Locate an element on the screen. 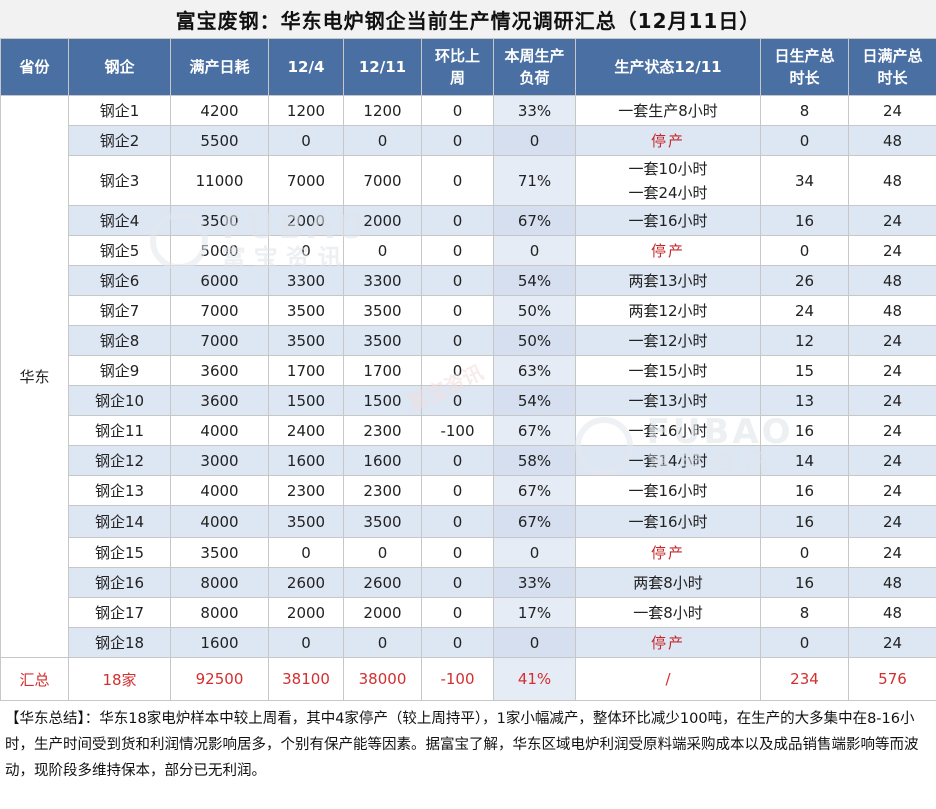  cell-w2: 1500 is located at coordinates (382, 400).